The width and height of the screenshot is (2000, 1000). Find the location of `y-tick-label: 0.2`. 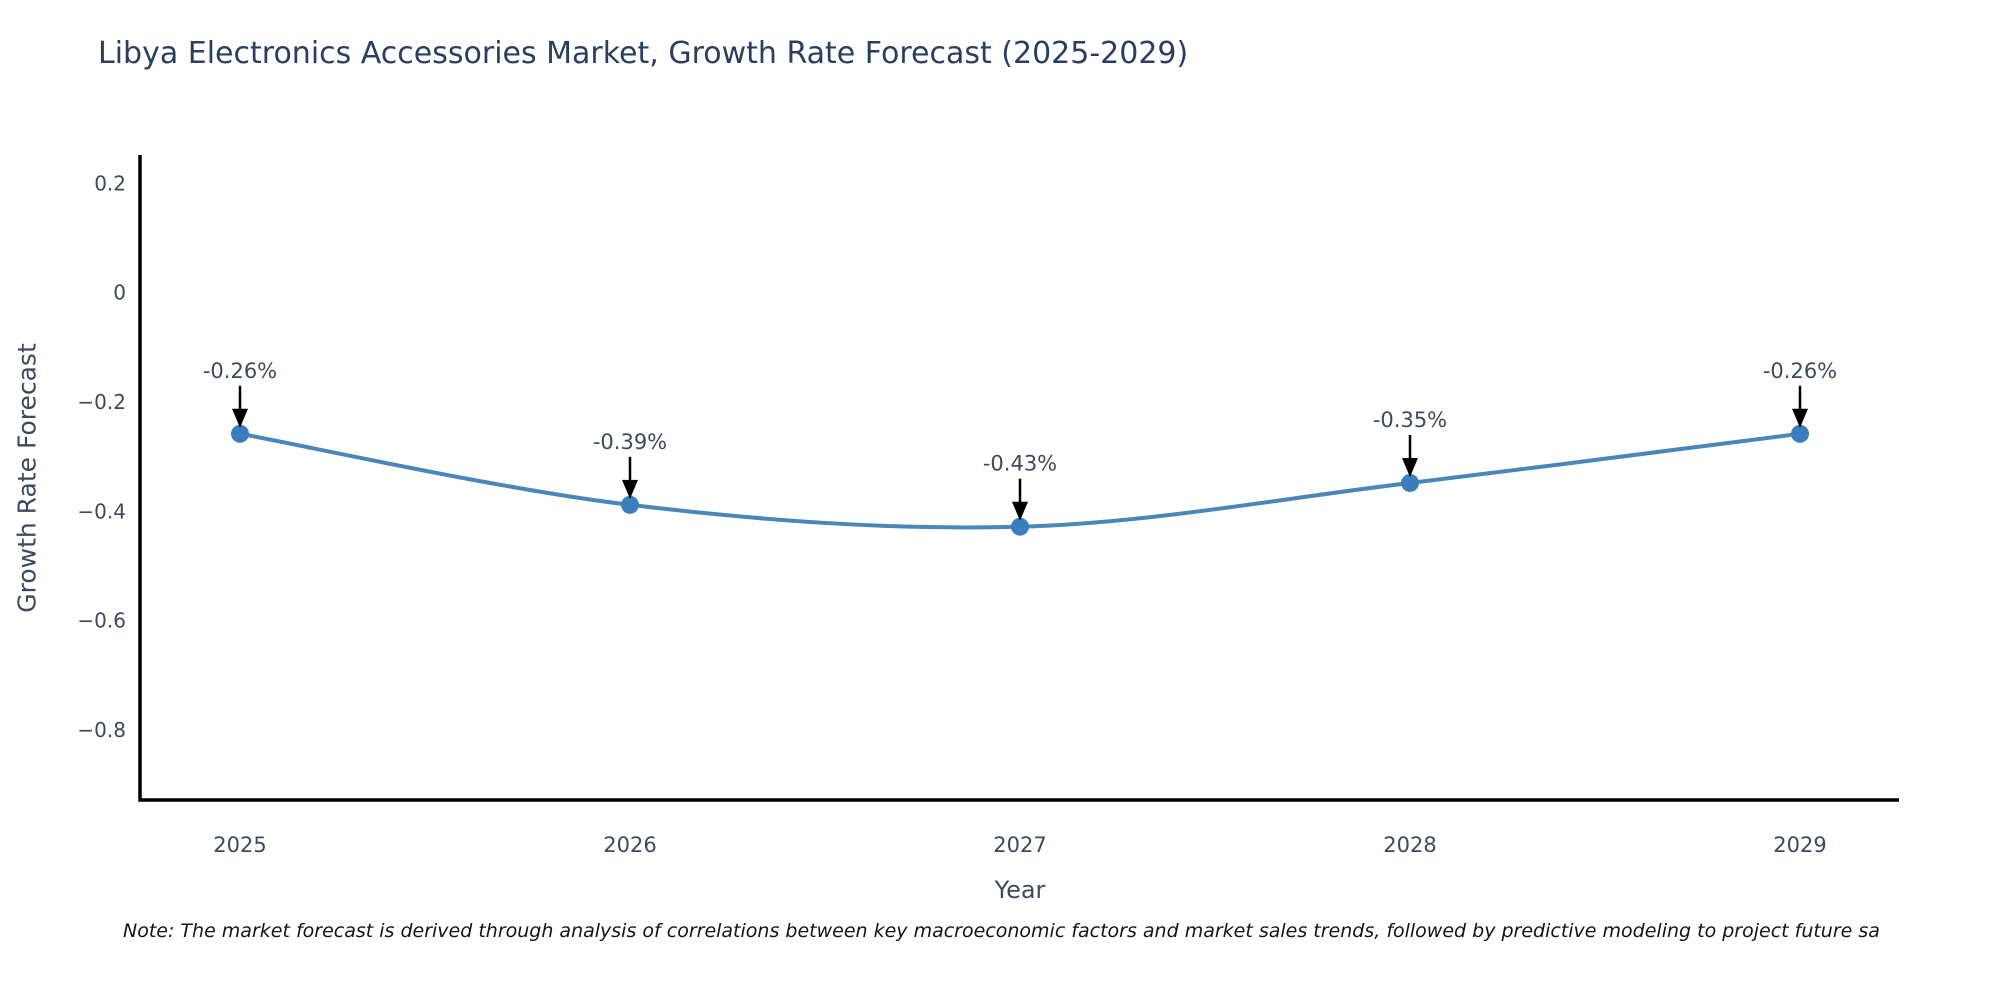

y-tick-label: 0.2 is located at coordinates (110, 183).